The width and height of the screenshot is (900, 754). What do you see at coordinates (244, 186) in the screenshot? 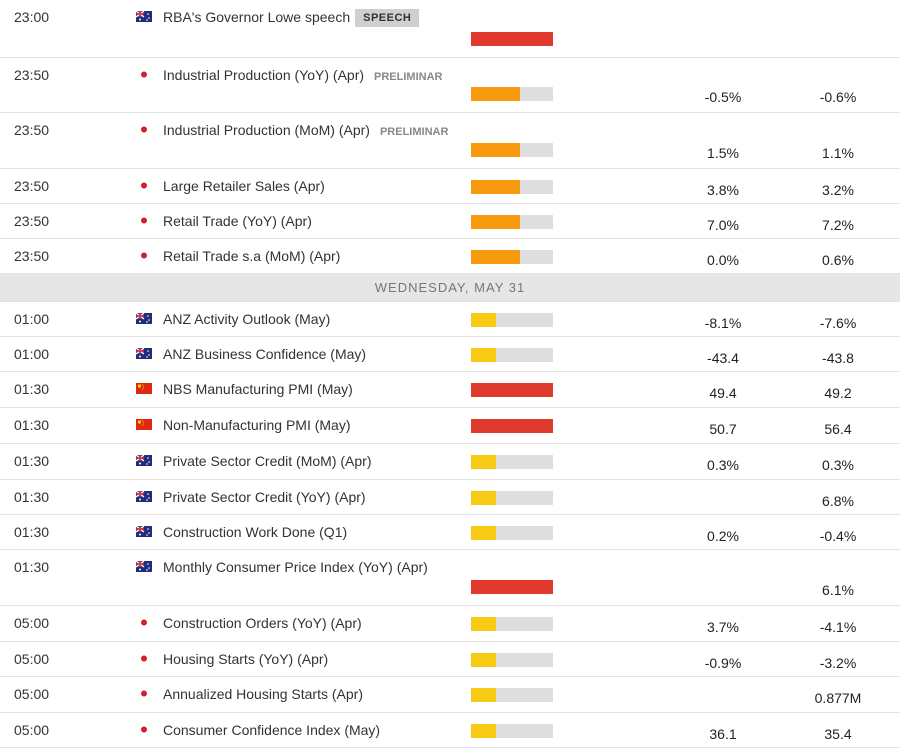
I see `event-name: Large Retailer Sales (Apr)` at bounding box center [244, 186].